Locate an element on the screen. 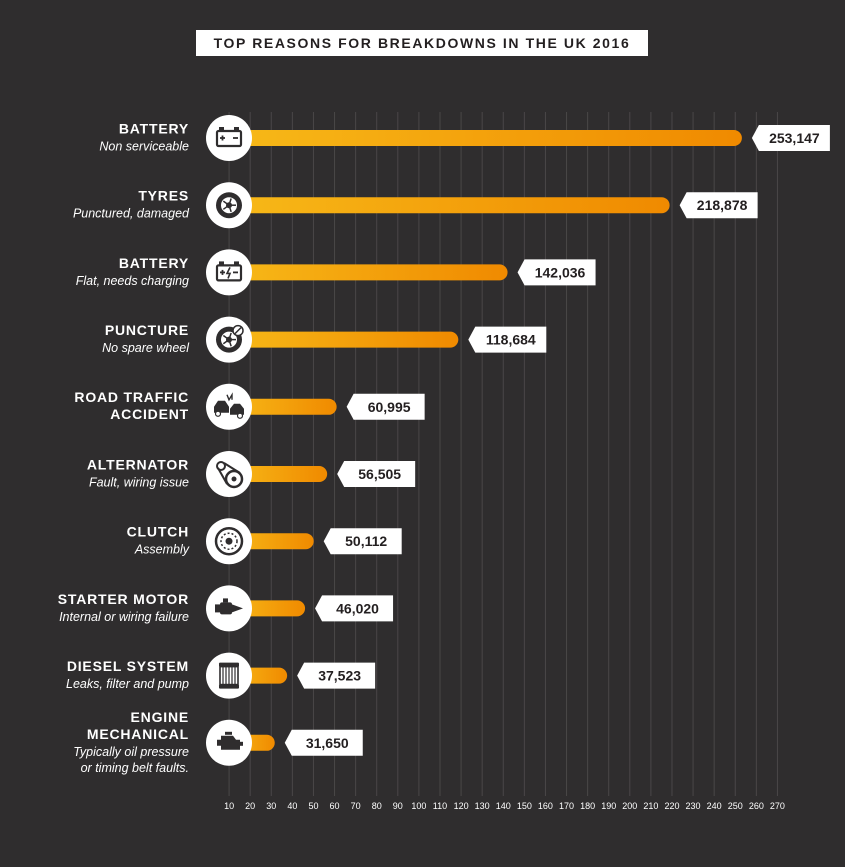 This screenshot has width=845, height=867. x-tick-label: 150 is located at coordinates (524, 806).